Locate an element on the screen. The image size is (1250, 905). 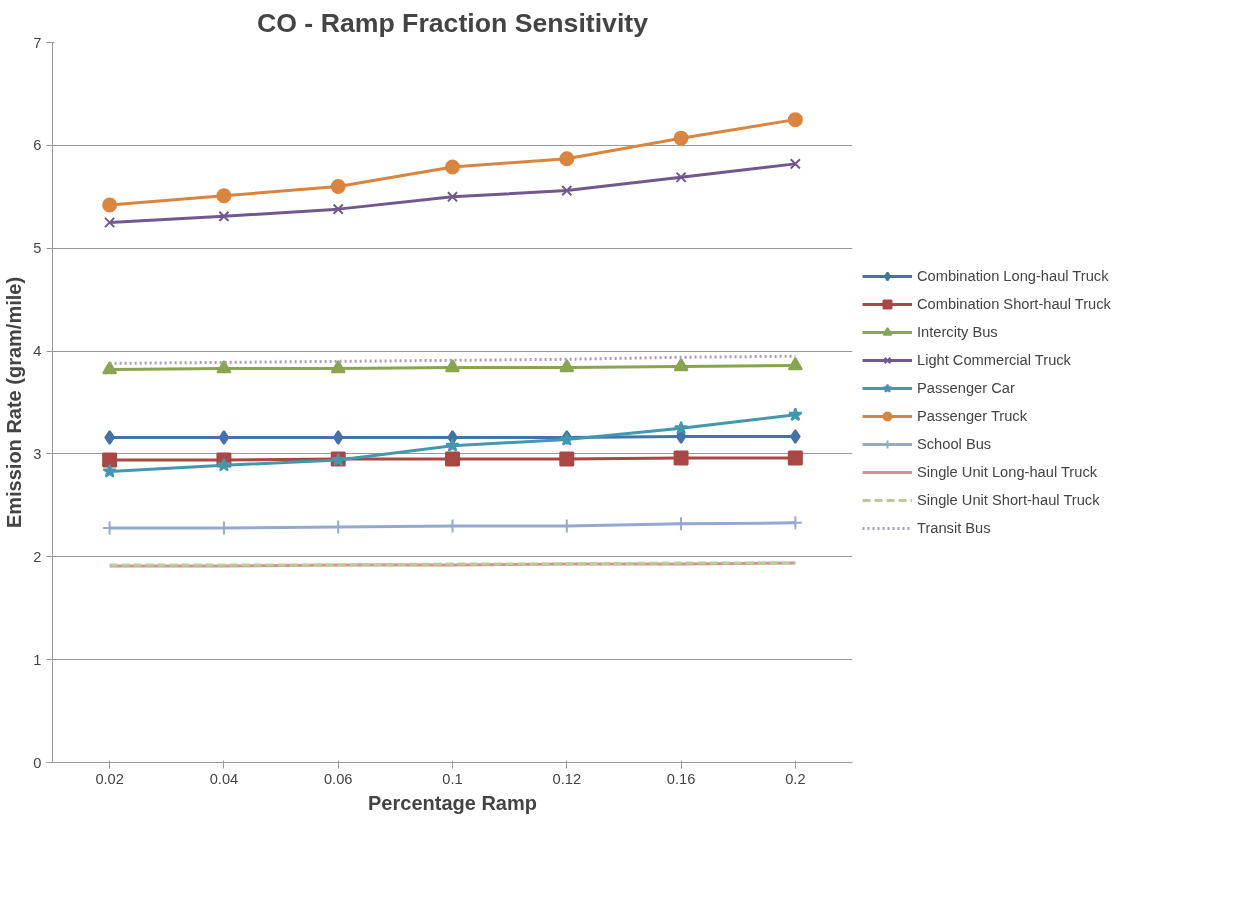
y-tick-label: 0 is located at coordinates (37, 762).